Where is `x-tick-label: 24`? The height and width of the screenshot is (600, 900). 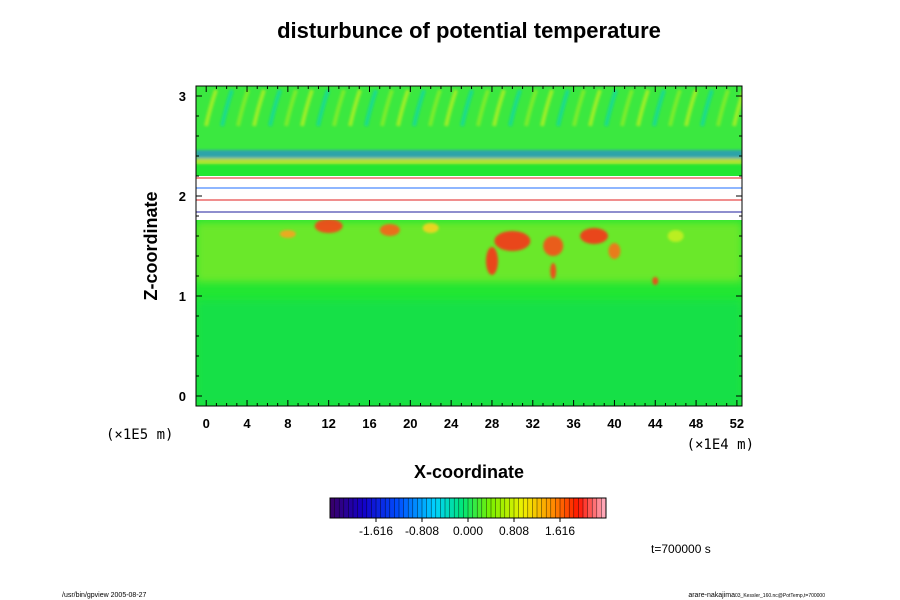 x-tick-label: 24 is located at coordinates (451, 423).